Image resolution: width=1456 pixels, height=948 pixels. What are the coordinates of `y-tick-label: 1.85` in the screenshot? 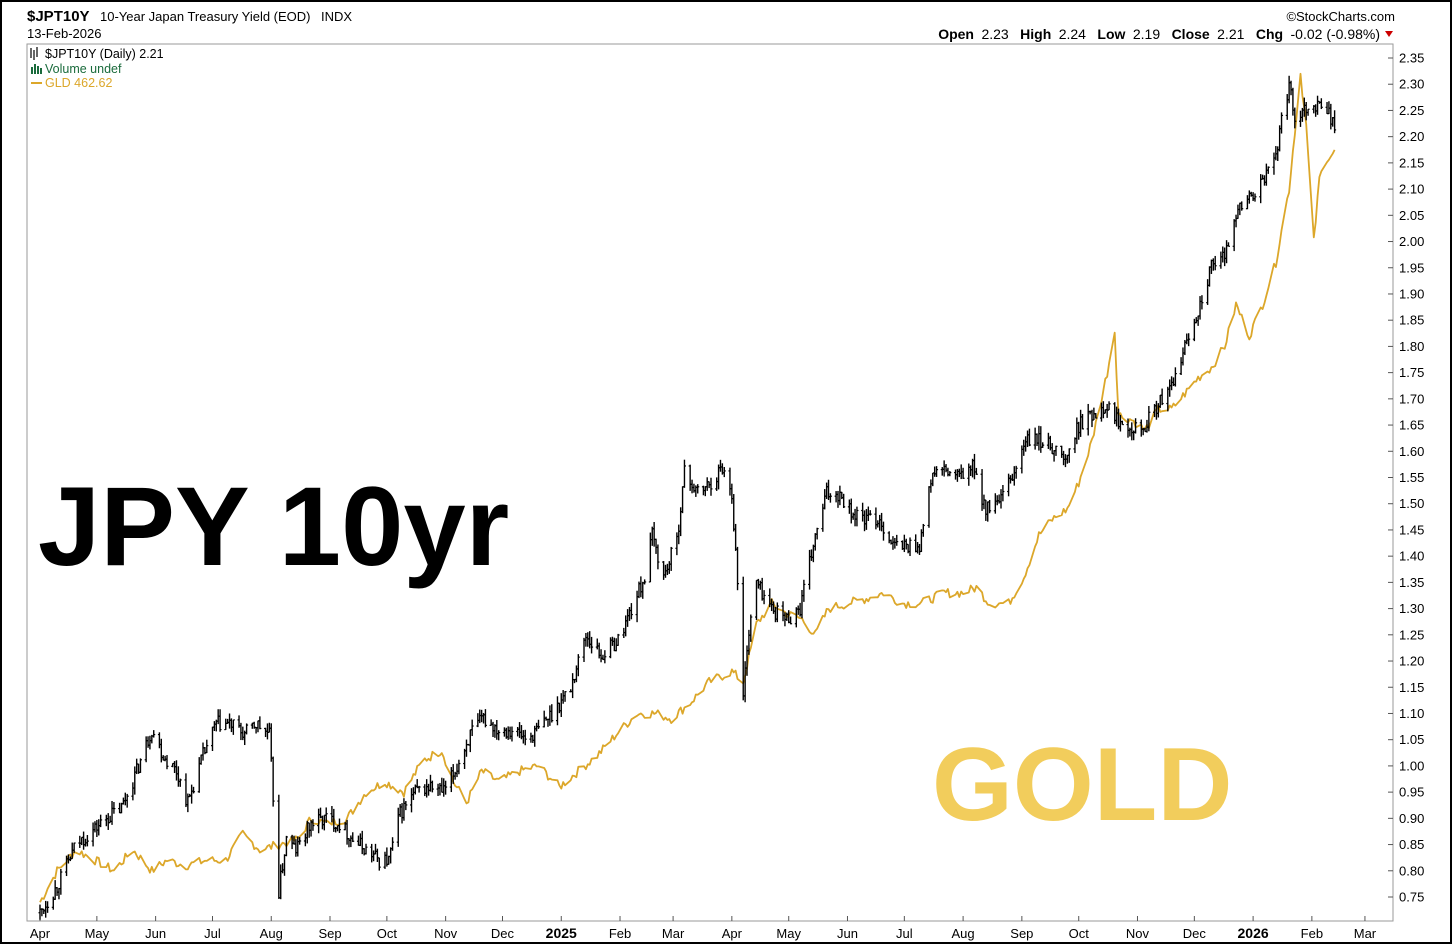 It's located at (1411, 320).